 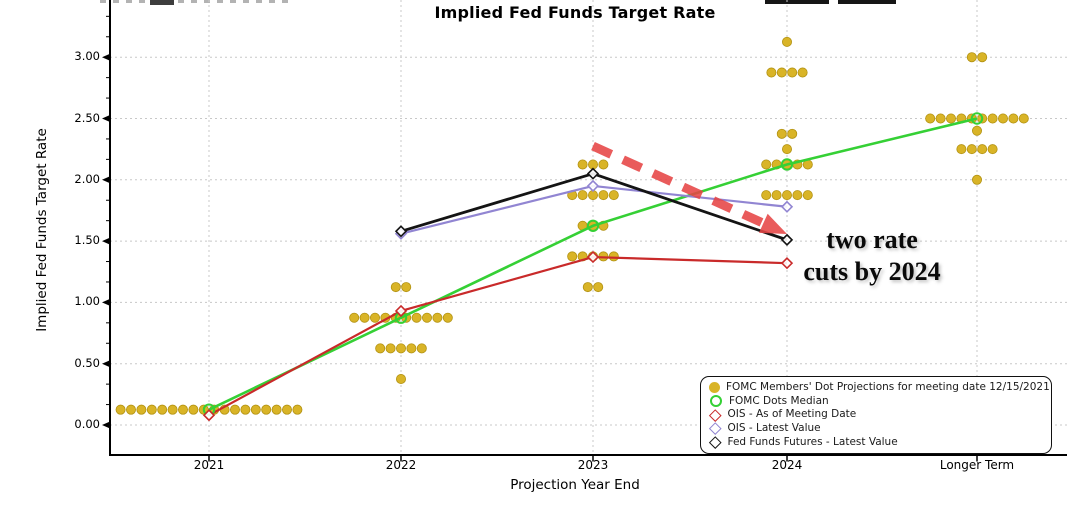 What do you see at coordinates (87, 56) in the screenshot?
I see `y-tick-label: 3.00` at bounding box center [87, 56].